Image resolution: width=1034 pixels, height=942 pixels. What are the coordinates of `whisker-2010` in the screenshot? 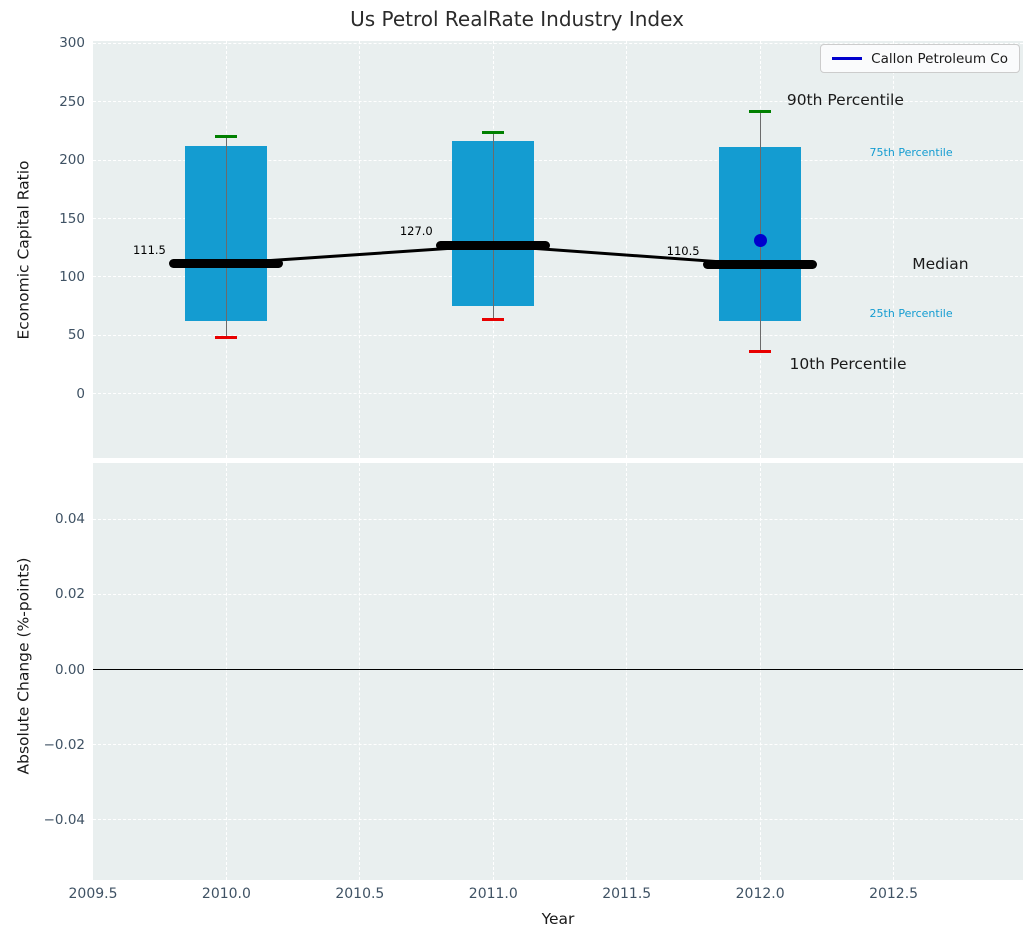 It's located at (226, 237).